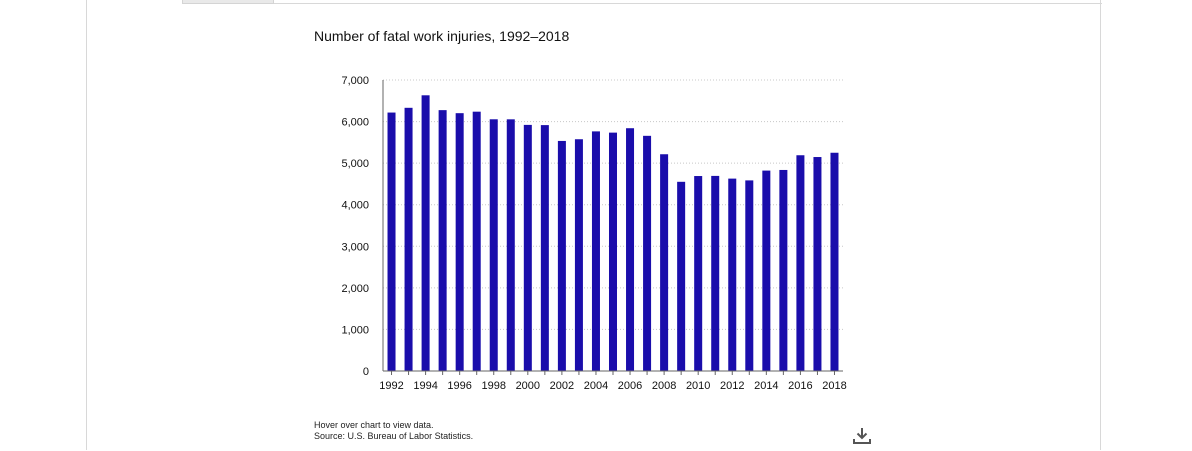 This screenshot has width=1192, height=451. I want to click on x-tick-label: 2002, so click(562, 386).